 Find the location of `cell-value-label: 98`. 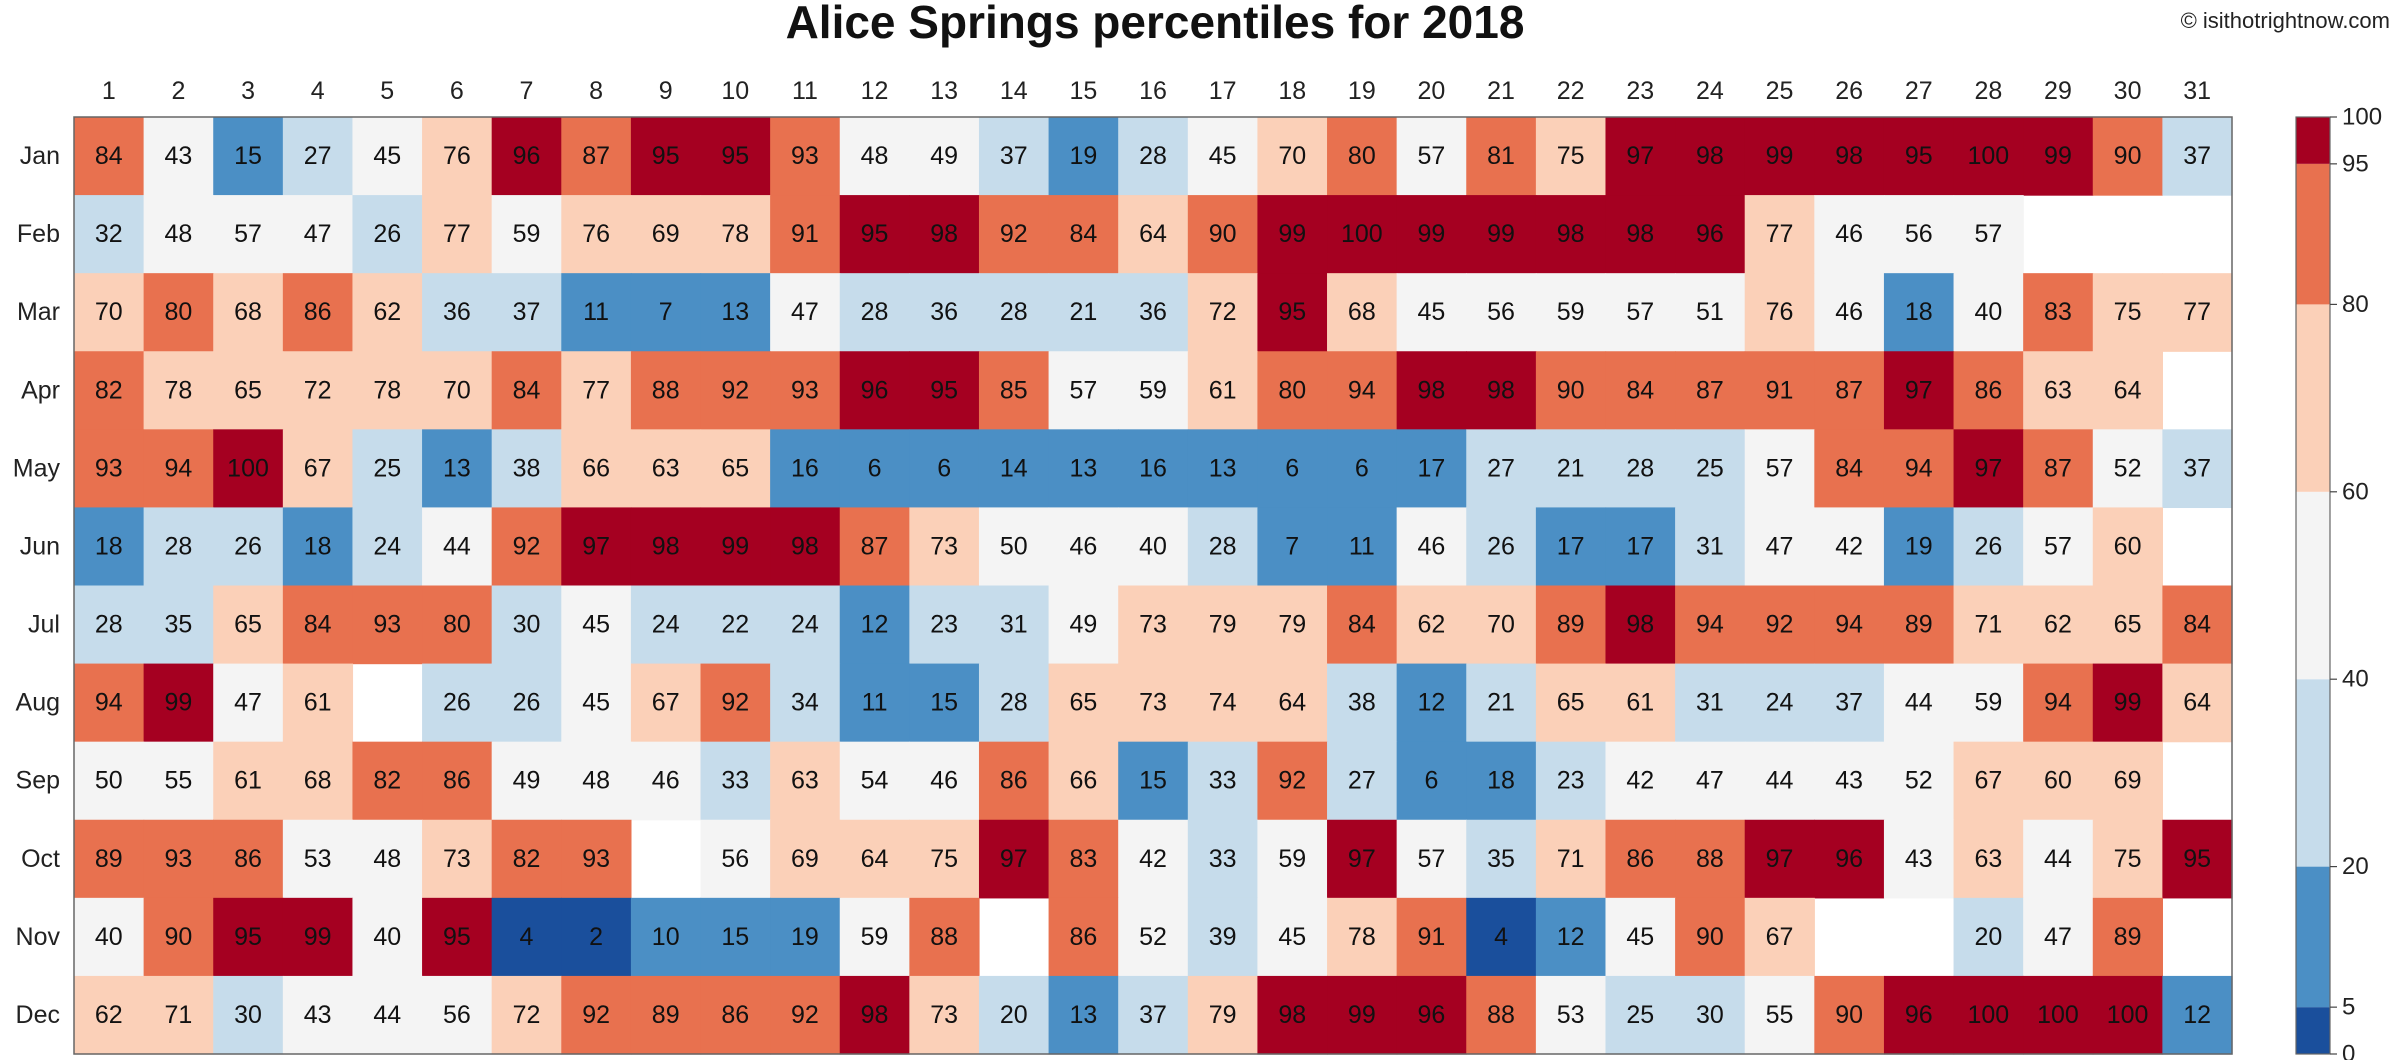

cell-value-label: 98 is located at coordinates (1432, 390).